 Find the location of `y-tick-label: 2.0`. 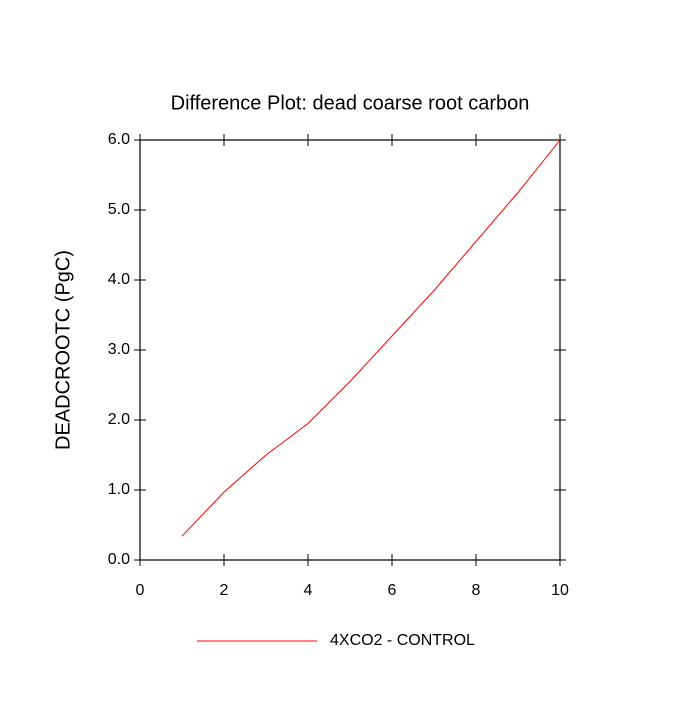

y-tick-label: 2.0 is located at coordinates (119, 419).